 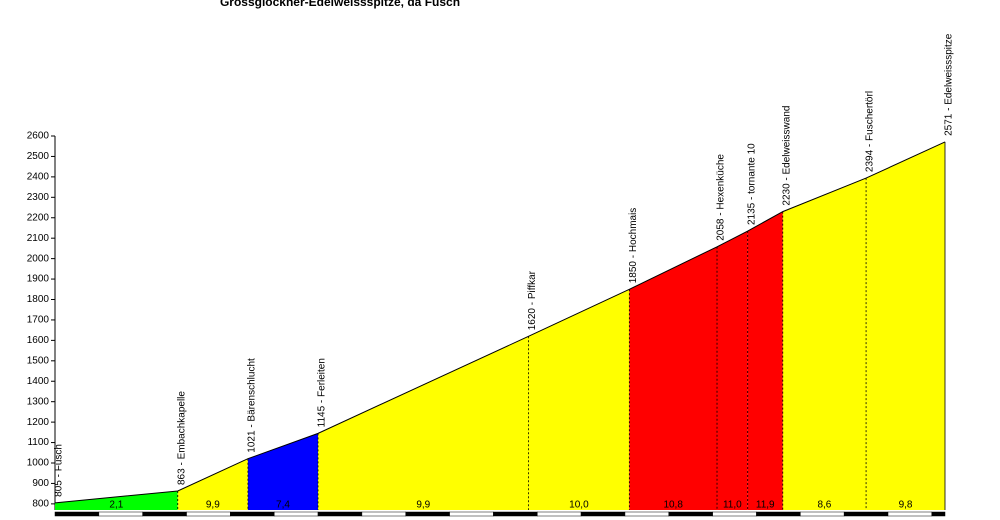 I want to click on point-label: 2135 - tornante 10, so click(x=751, y=184).